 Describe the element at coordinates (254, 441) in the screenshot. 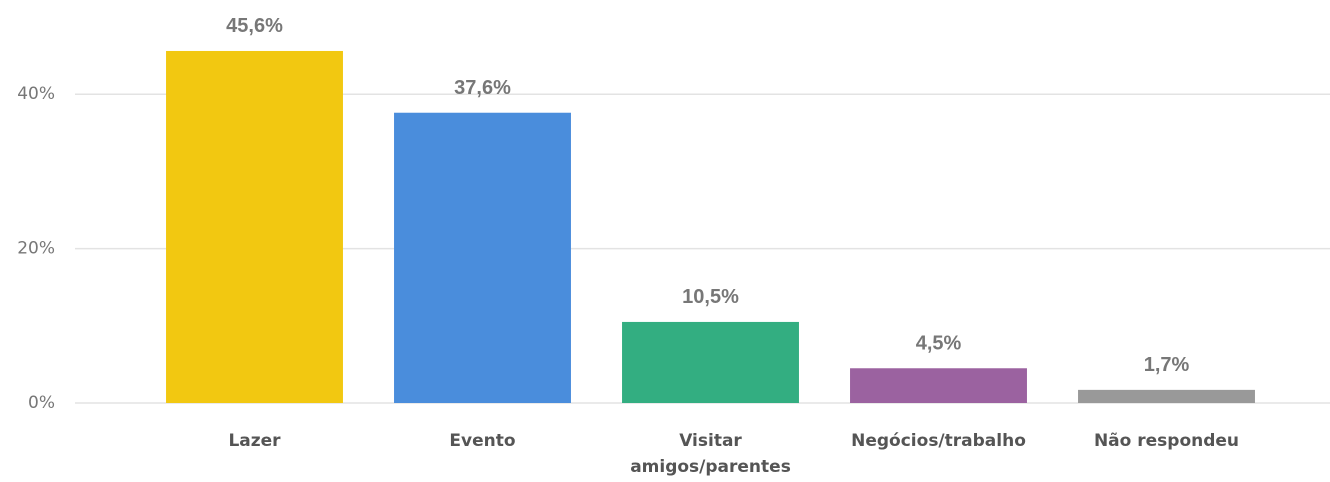

I see `x-tick-label: Lazer` at that location.